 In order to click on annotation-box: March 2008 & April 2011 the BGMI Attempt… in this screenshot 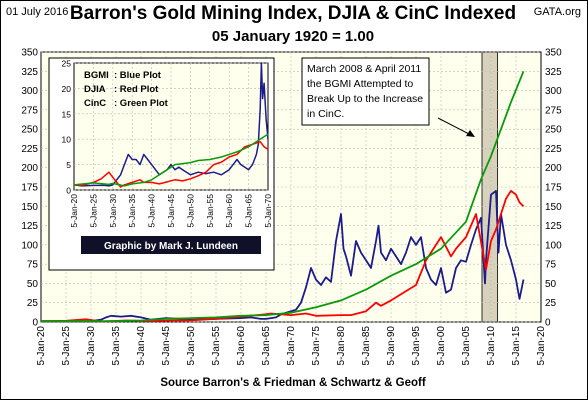, I will do `click(365, 91)`.